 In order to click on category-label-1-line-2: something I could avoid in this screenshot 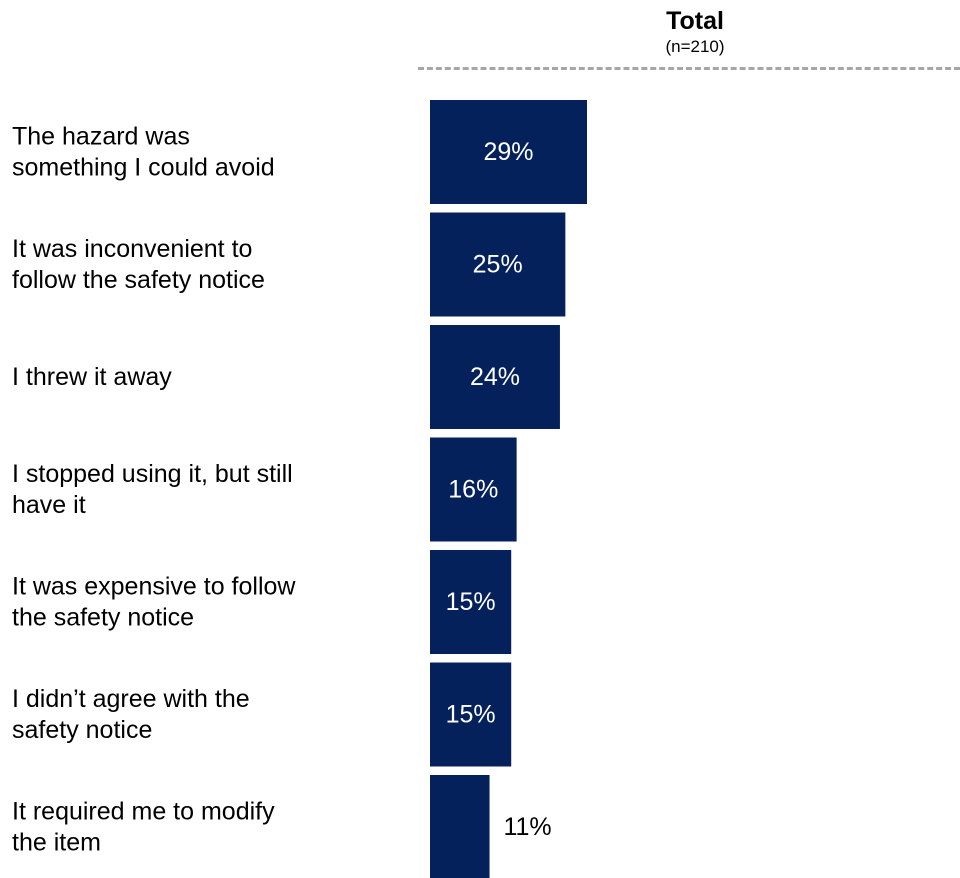, I will do `click(143, 168)`.